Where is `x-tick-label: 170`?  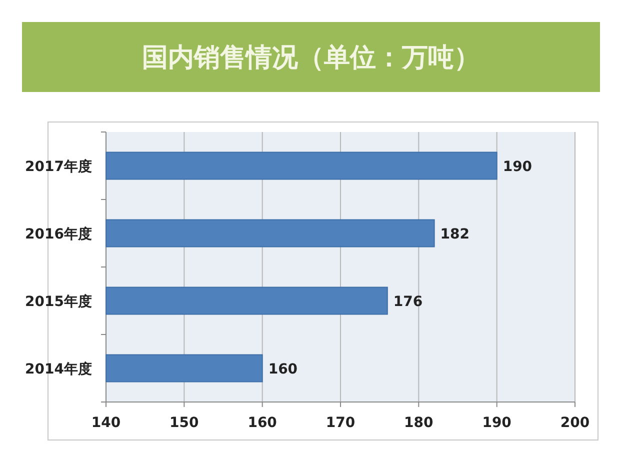
x-tick-label: 170 is located at coordinates (341, 423).